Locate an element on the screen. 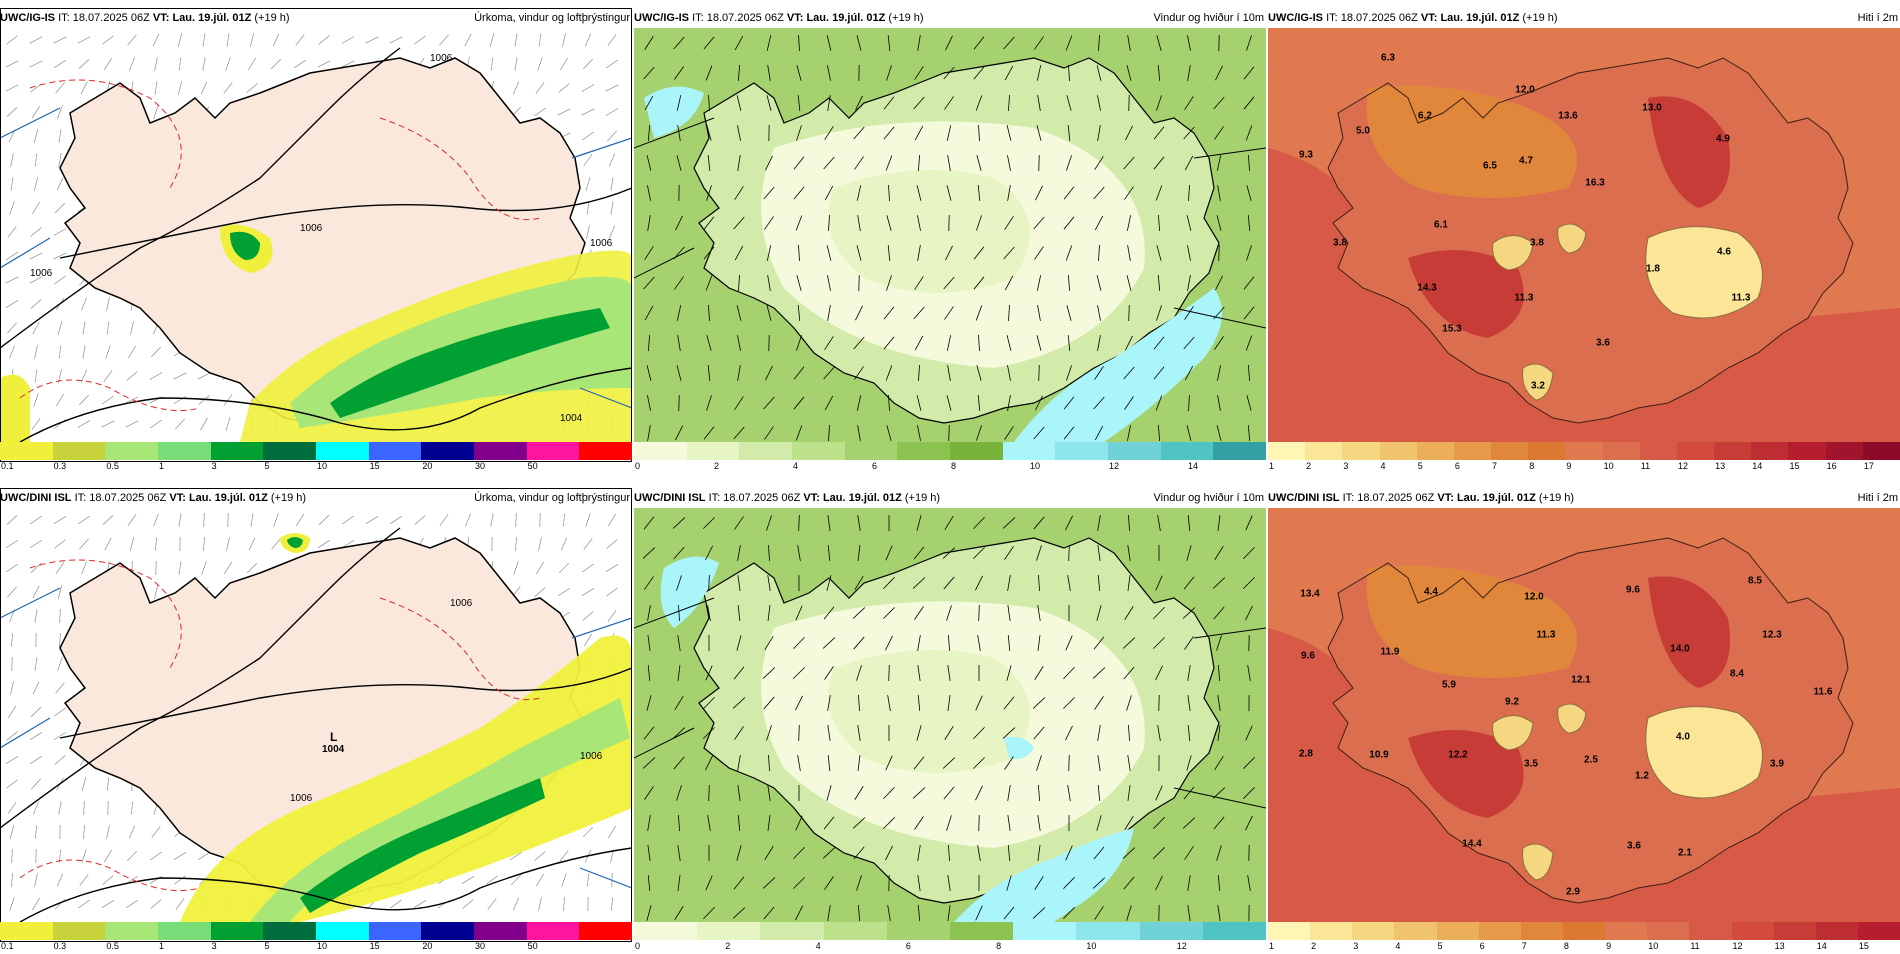 This screenshot has height=954, width=1900. color-scale-tick: 12 is located at coordinates (1114, 466).